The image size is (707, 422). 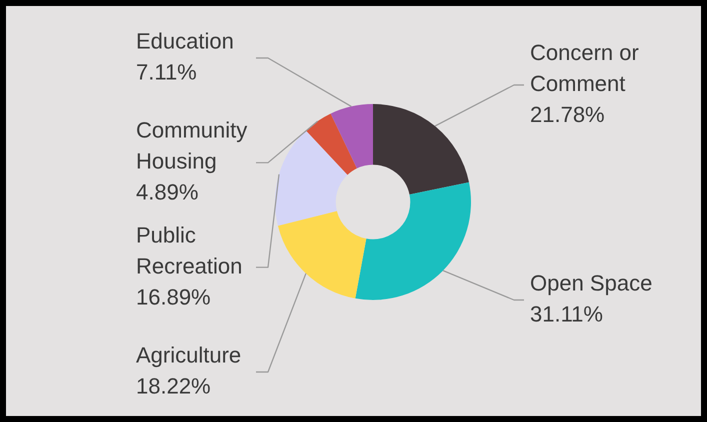 I want to click on slice-label: Concern or Comment, so click(x=584, y=68).